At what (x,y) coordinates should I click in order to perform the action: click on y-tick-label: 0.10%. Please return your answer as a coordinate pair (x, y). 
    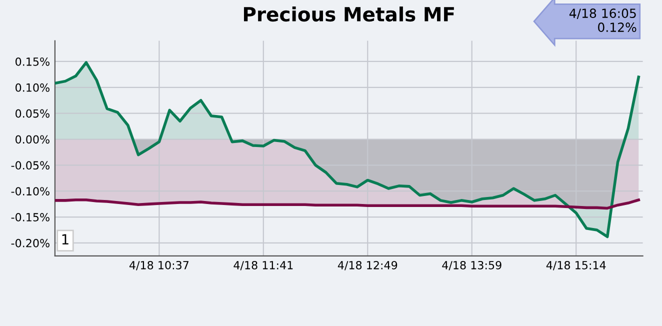
    Looking at the image, I should click on (33, 87).